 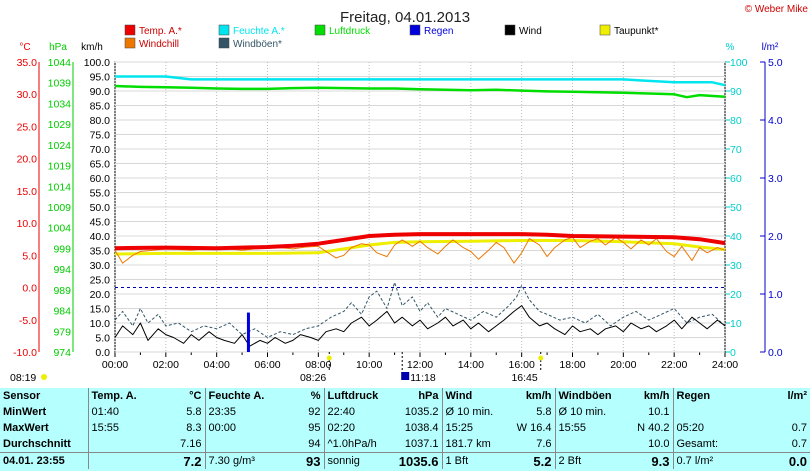 I want to click on rain-tick-label: 2.0, so click(x=775, y=237).